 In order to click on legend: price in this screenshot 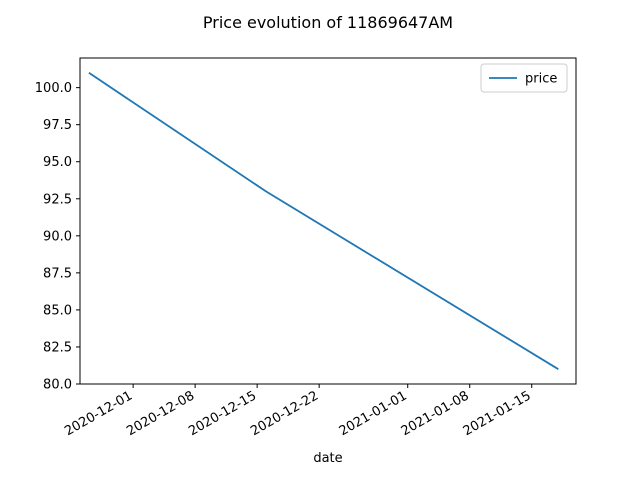, I will do `click(524, 78)`.